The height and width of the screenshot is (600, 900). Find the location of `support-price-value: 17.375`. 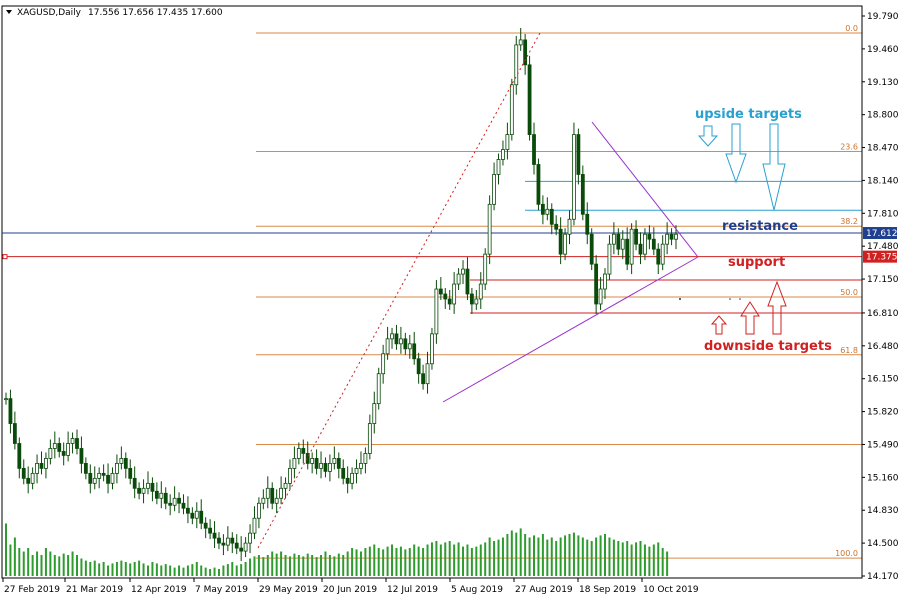

support-price-value: 17.375 is located at coordinates (882, 258).